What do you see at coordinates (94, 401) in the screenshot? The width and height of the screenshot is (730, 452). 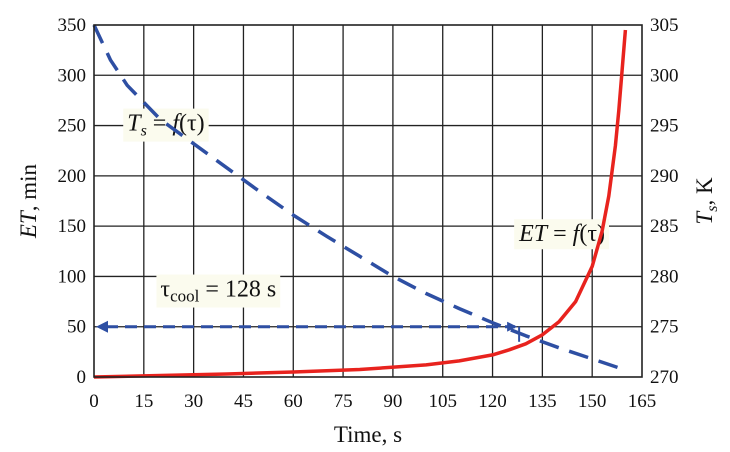 I see `x-tick-label: 0` at bounding box center [94, 401].